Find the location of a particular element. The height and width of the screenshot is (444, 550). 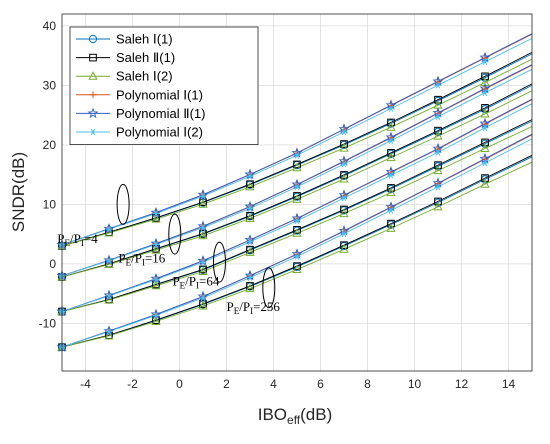

group-annotation: PE/PI=256 is located at coordinates (254, 307).